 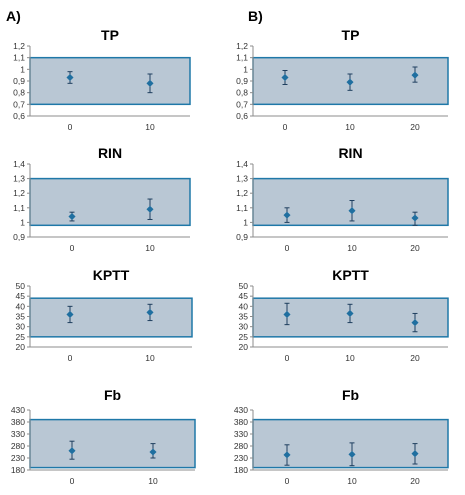 What do you see at coordinates (111, 275) in the screenshot?
I see `chart-title-a-kptt: KPTT` at bounding box center [111, 275].